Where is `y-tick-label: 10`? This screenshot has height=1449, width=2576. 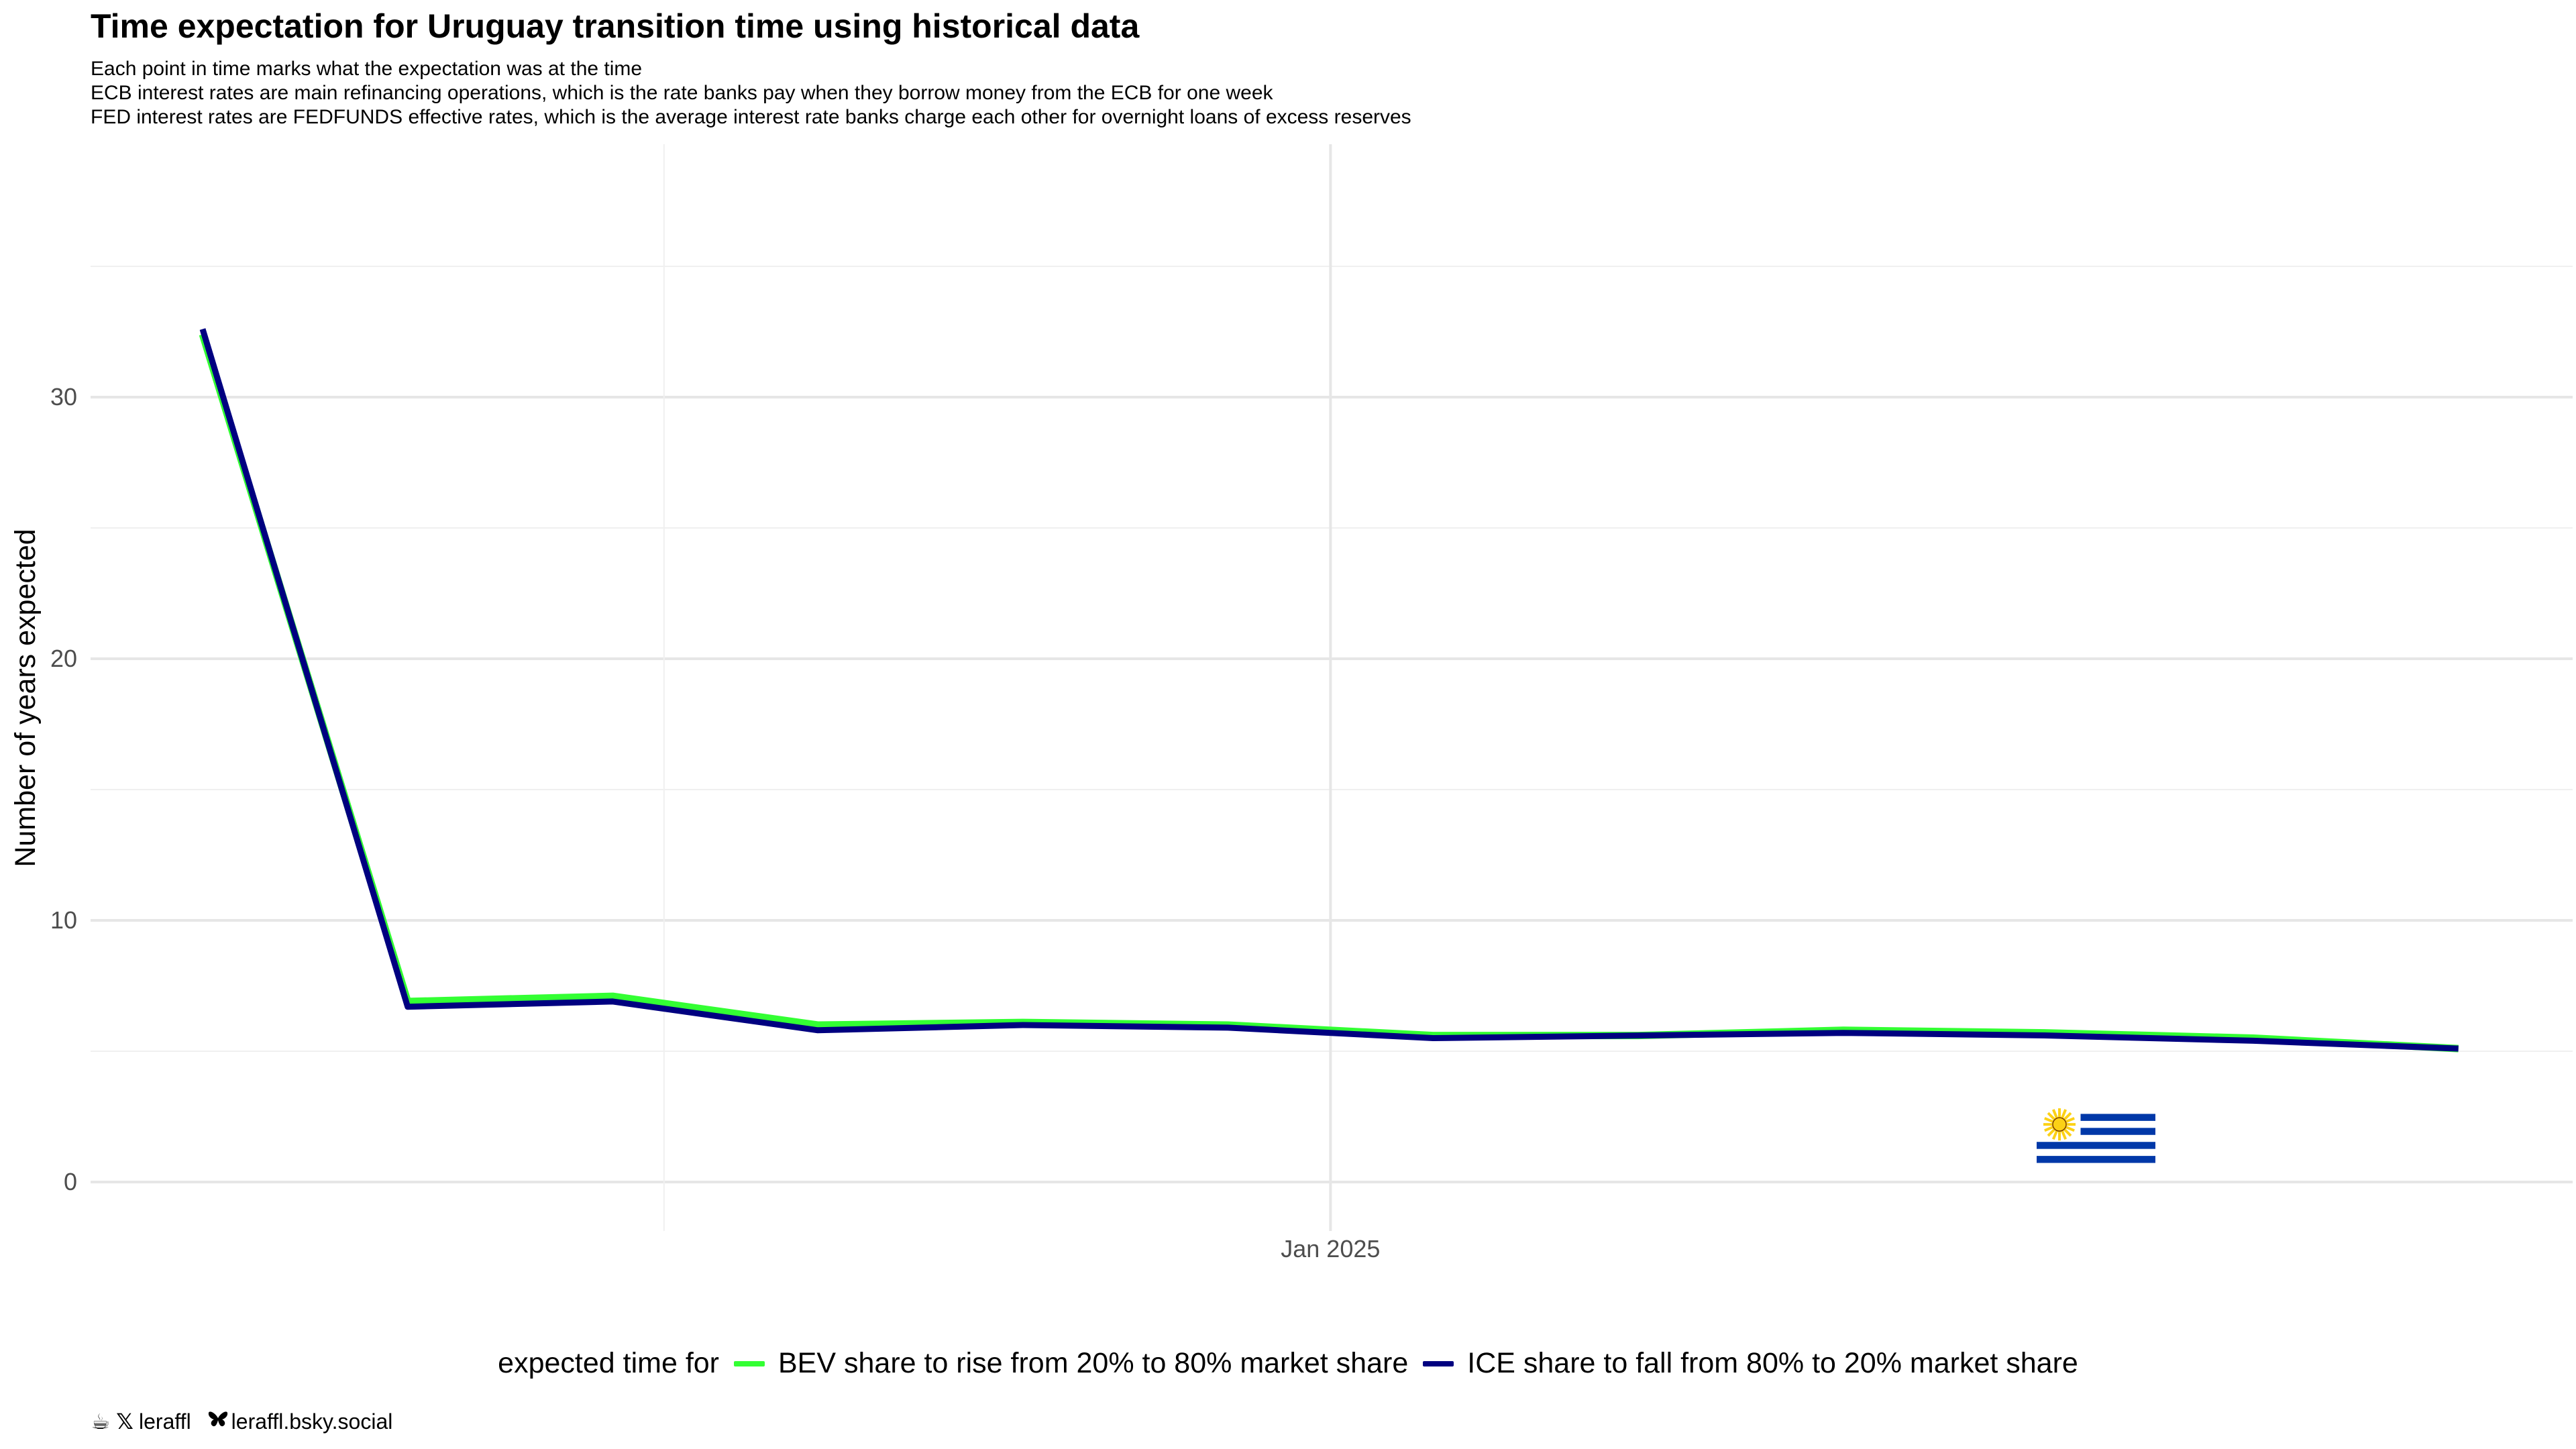
y-tick-label: 10 is located at coordinates (63, 920).